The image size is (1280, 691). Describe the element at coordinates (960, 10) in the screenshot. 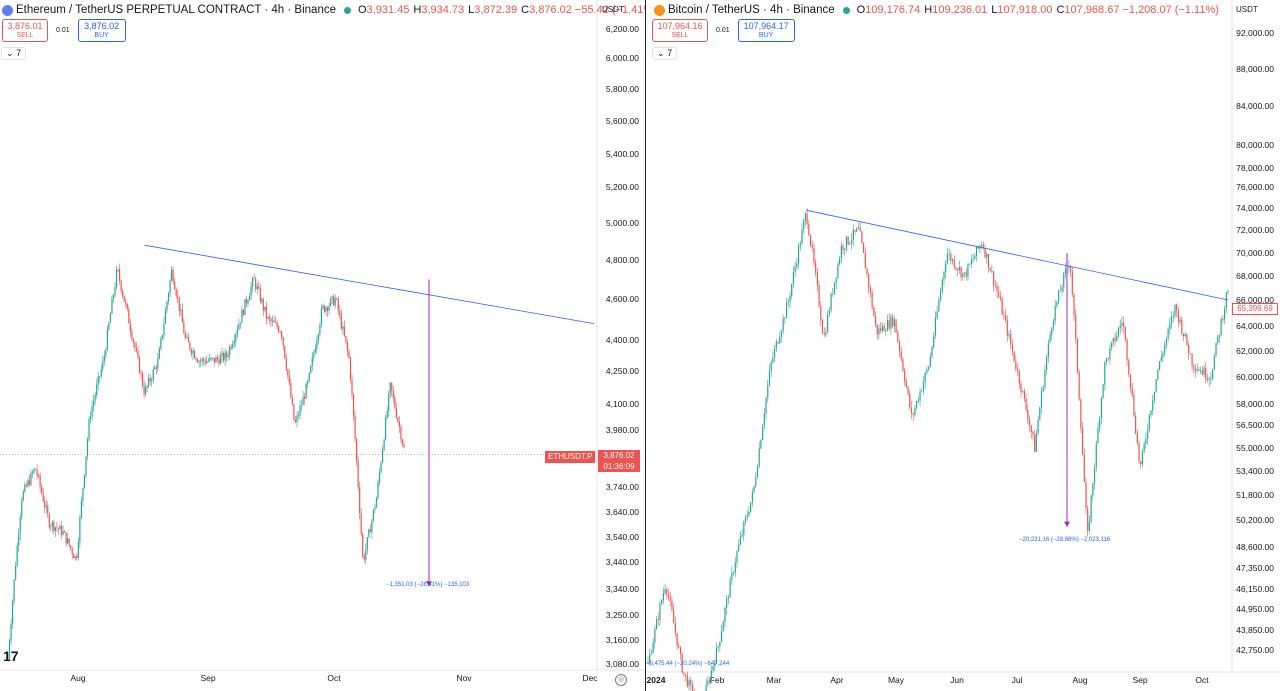

I see `btc-high: 109,236.01` at that location.